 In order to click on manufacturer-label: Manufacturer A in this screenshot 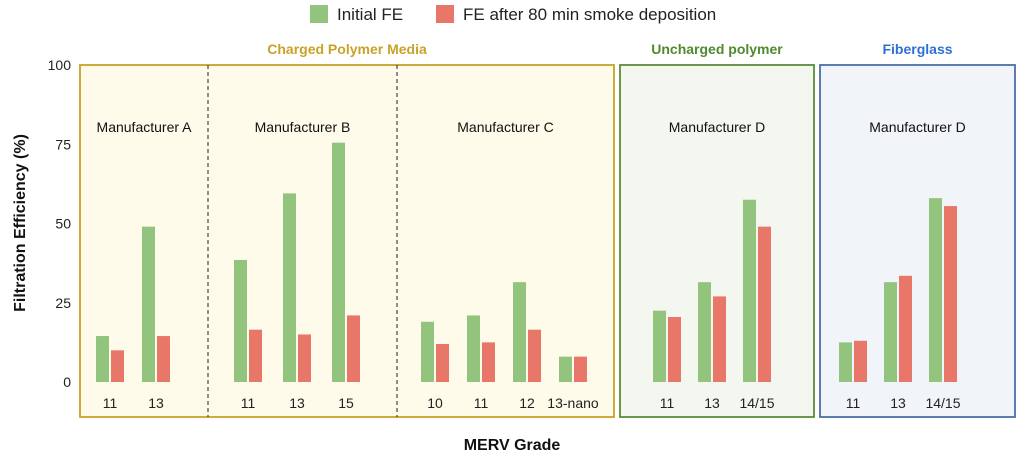, I will do `click(145, 127)`.